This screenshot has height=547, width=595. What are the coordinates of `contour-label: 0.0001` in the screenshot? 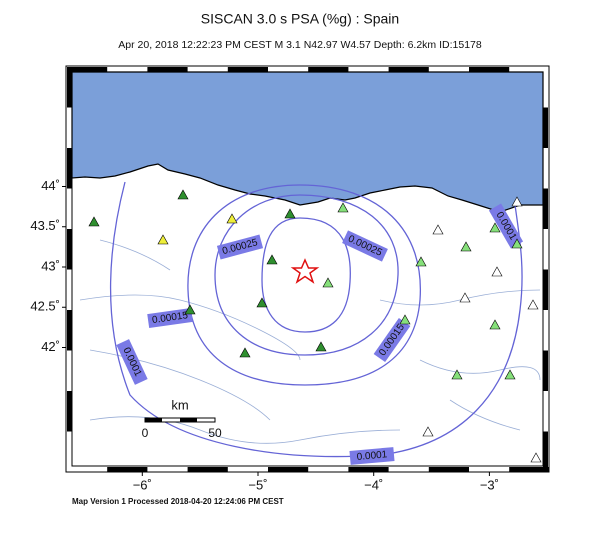 It's located at (372, 456).